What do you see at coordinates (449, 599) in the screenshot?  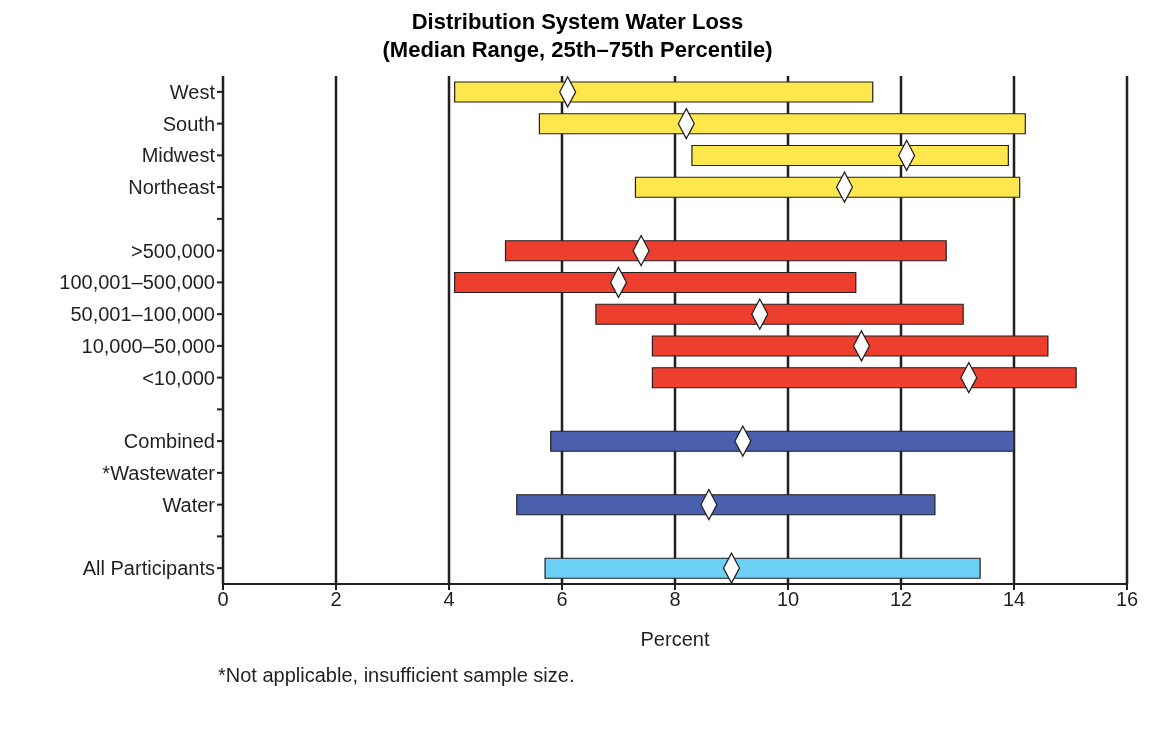 I see `x-tick-label: 4` at bounding box center [449, 599].